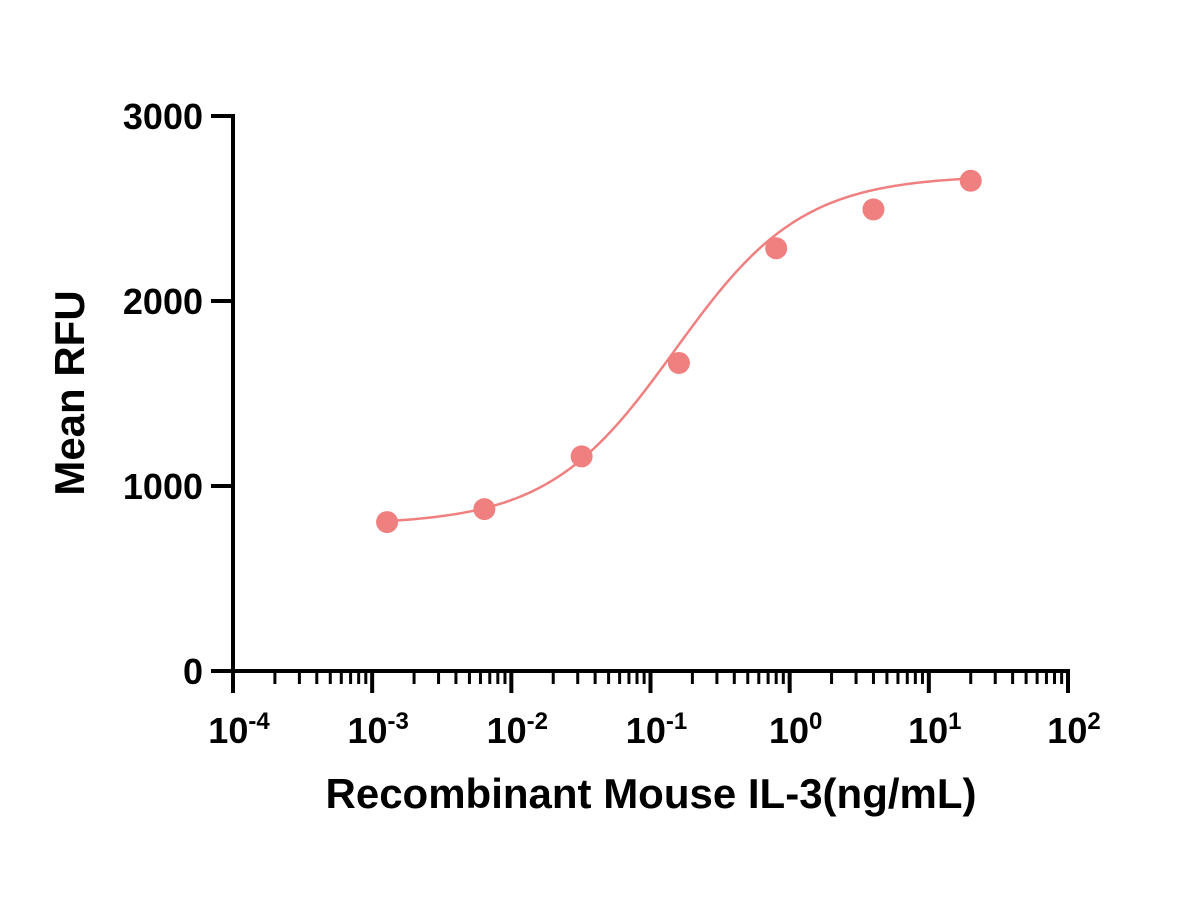  What do you see at coordinates (398, 721) in the screenshot?
I see `x-tick-exponent: -3` at bounding box center [398, 721].